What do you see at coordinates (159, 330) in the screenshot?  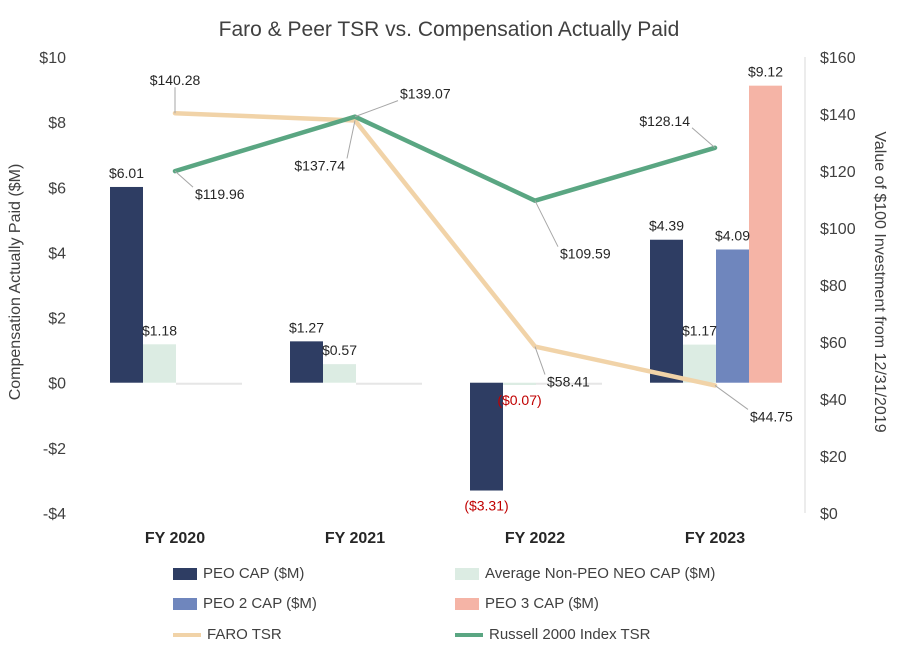 I see `bar-data-label: $1.18` at bounding box center [159, 330].